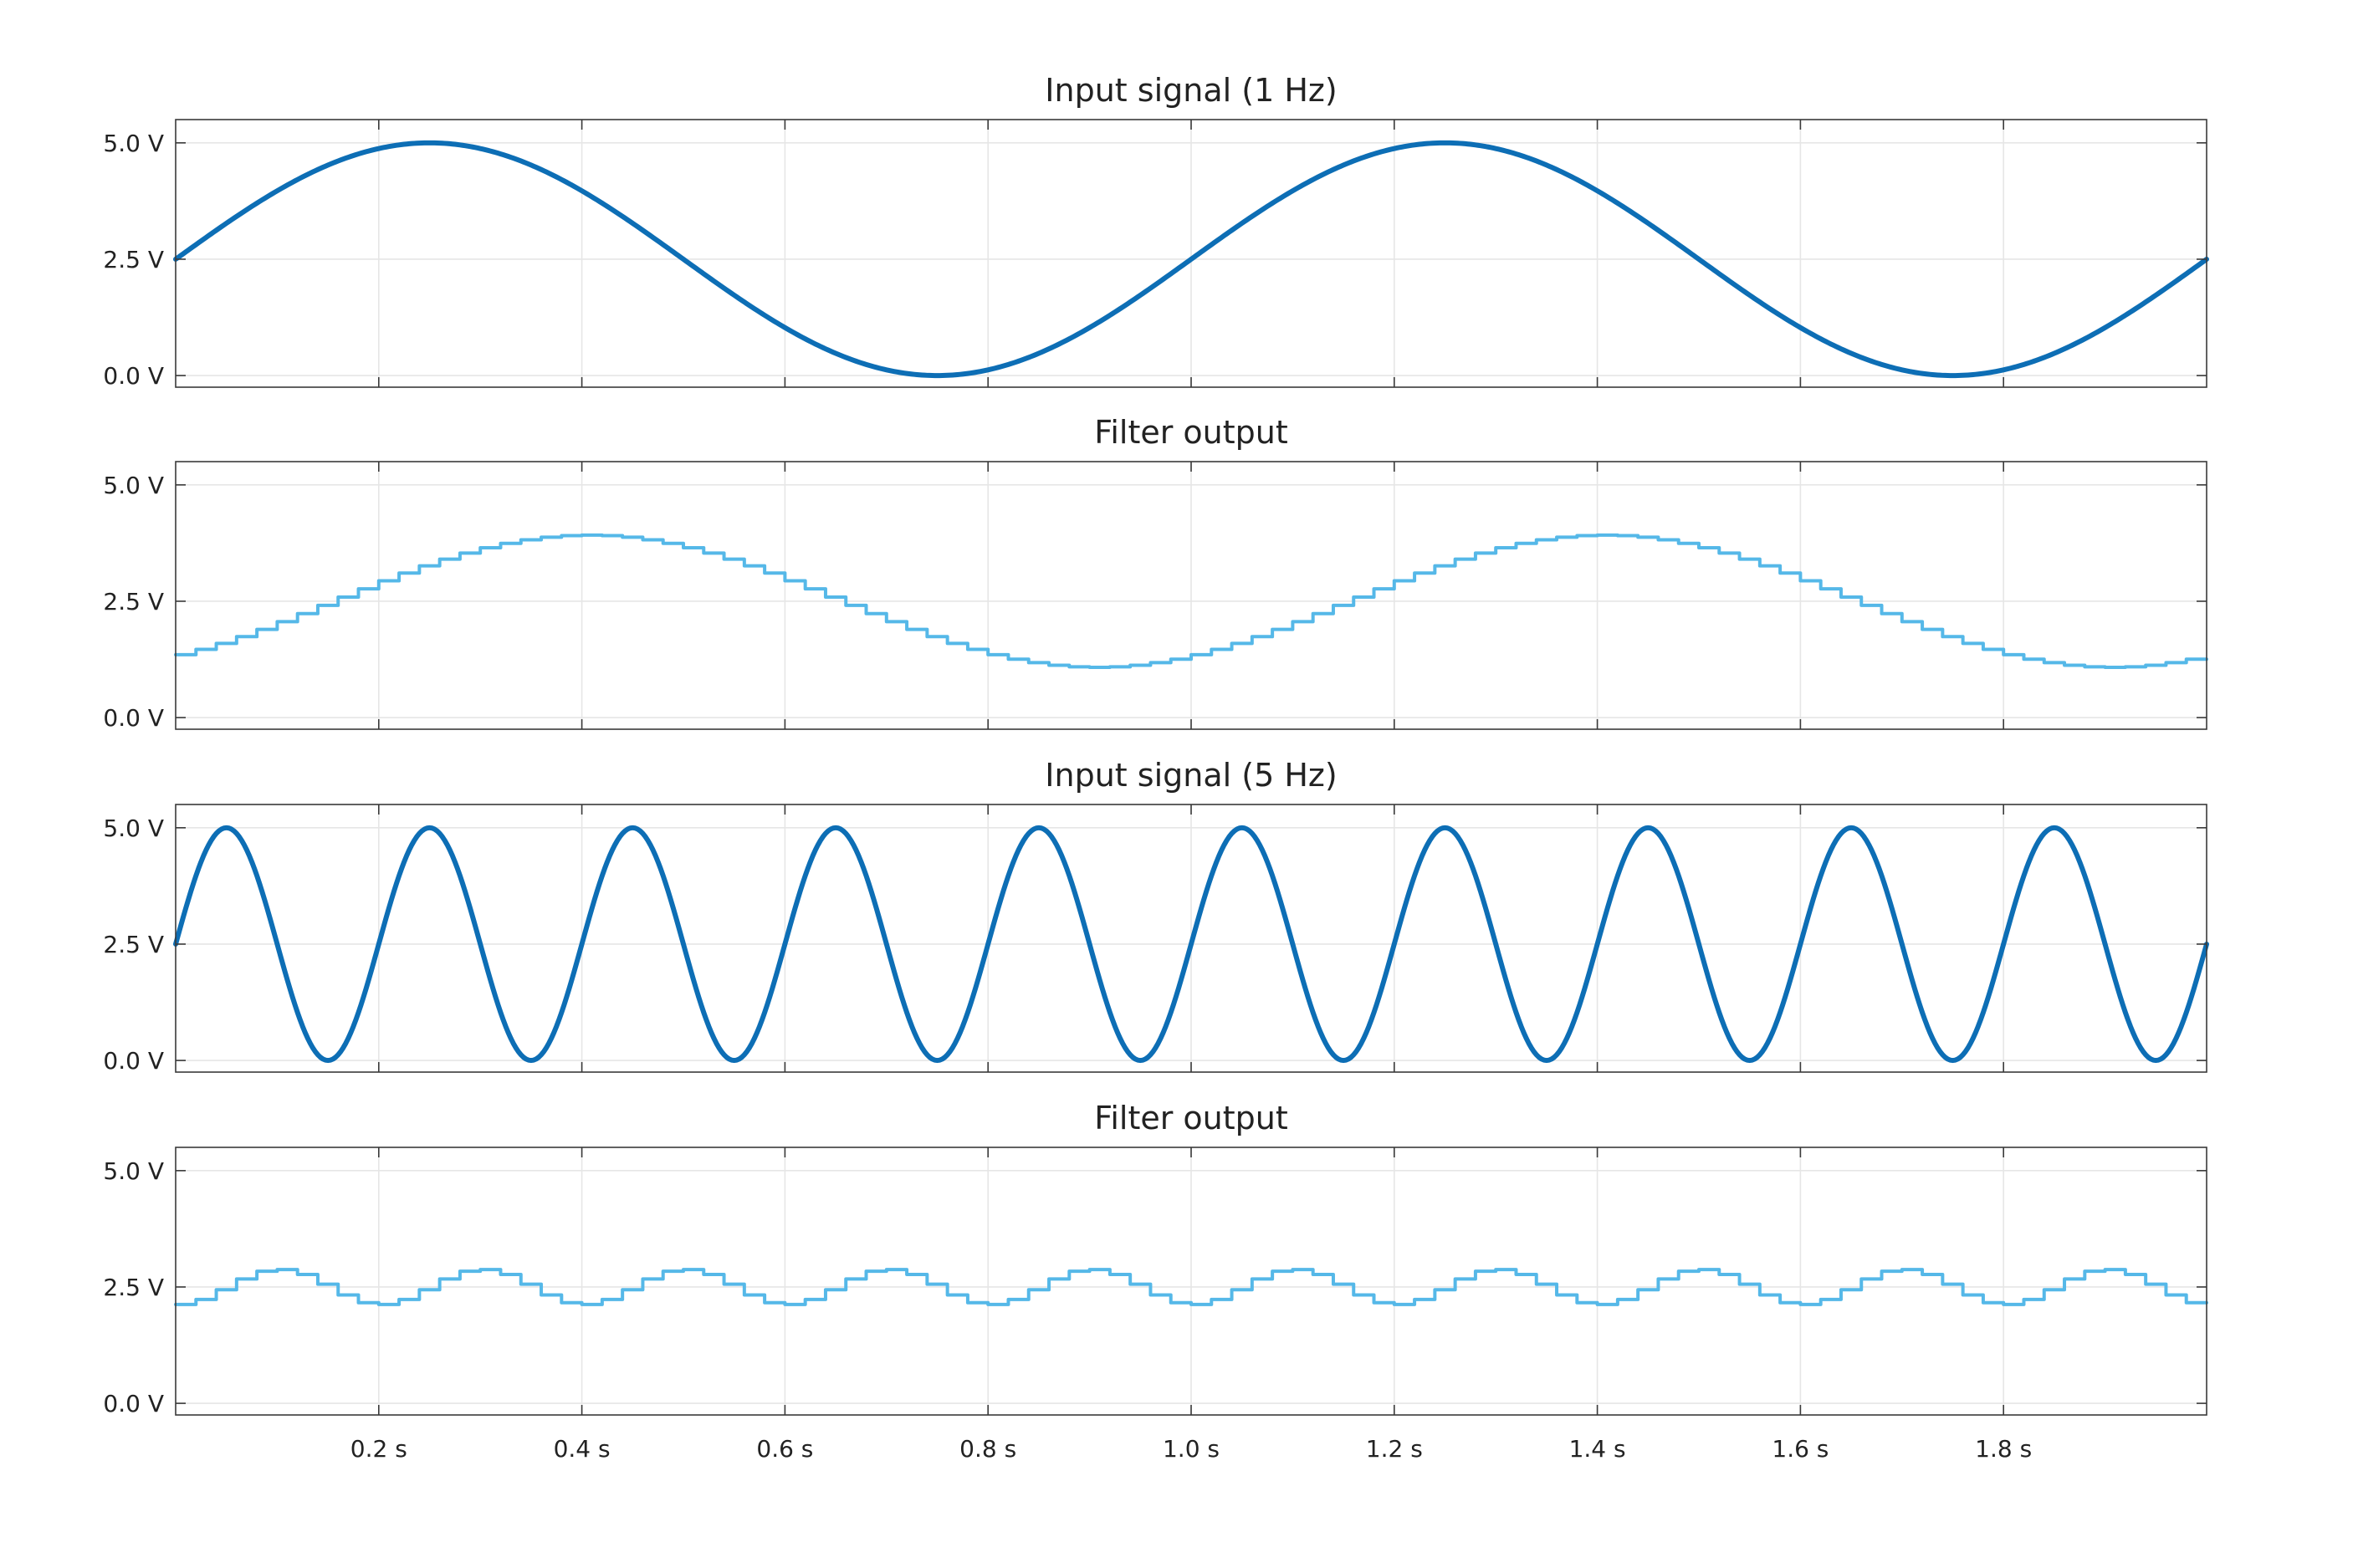  What do you see at coordinates (1597, 1449) in the screenshot?
I see `x-tick-label: 1.4 s` at bounding box center [1597, 1449].